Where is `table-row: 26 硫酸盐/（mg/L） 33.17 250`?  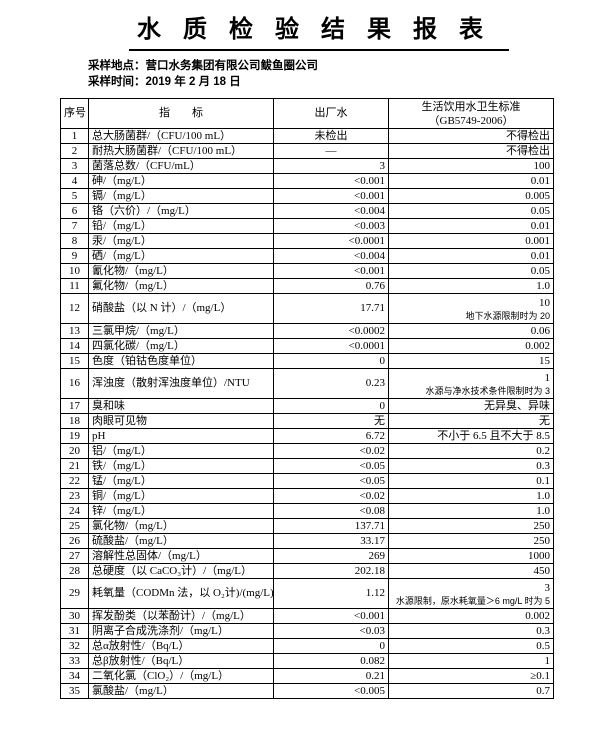
table-row: 26 硫酸盐/（mg/L） 33.17 250 is located at coordinates (307, 541).